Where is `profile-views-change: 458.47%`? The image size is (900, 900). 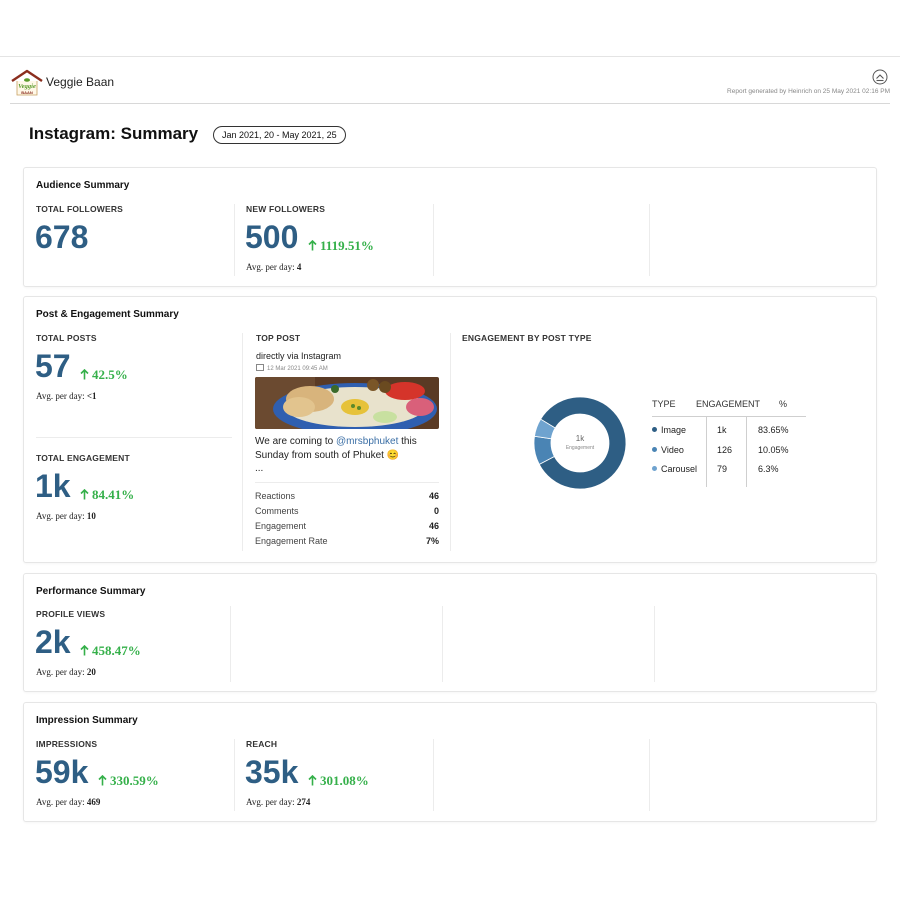 profile-views-change: 458.47% is located at coordinates (110, 651).